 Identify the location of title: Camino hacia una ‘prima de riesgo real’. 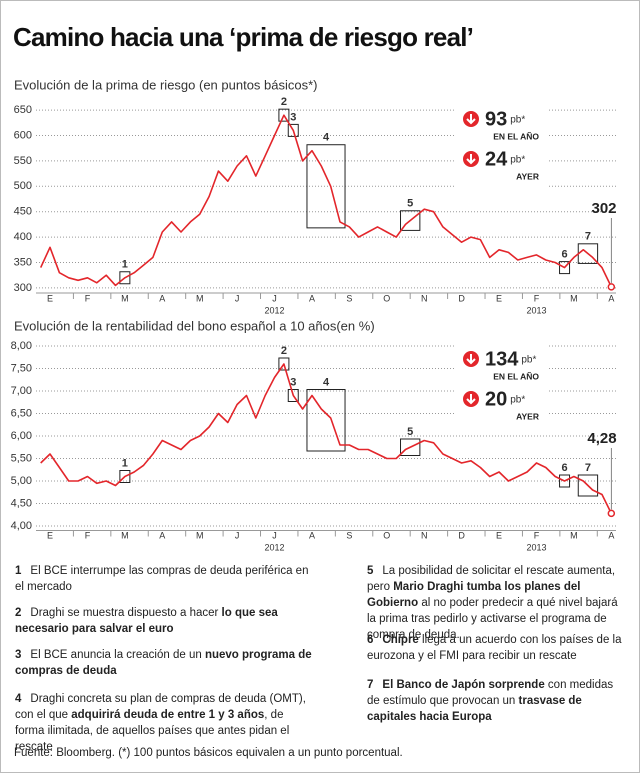
(243, 37).